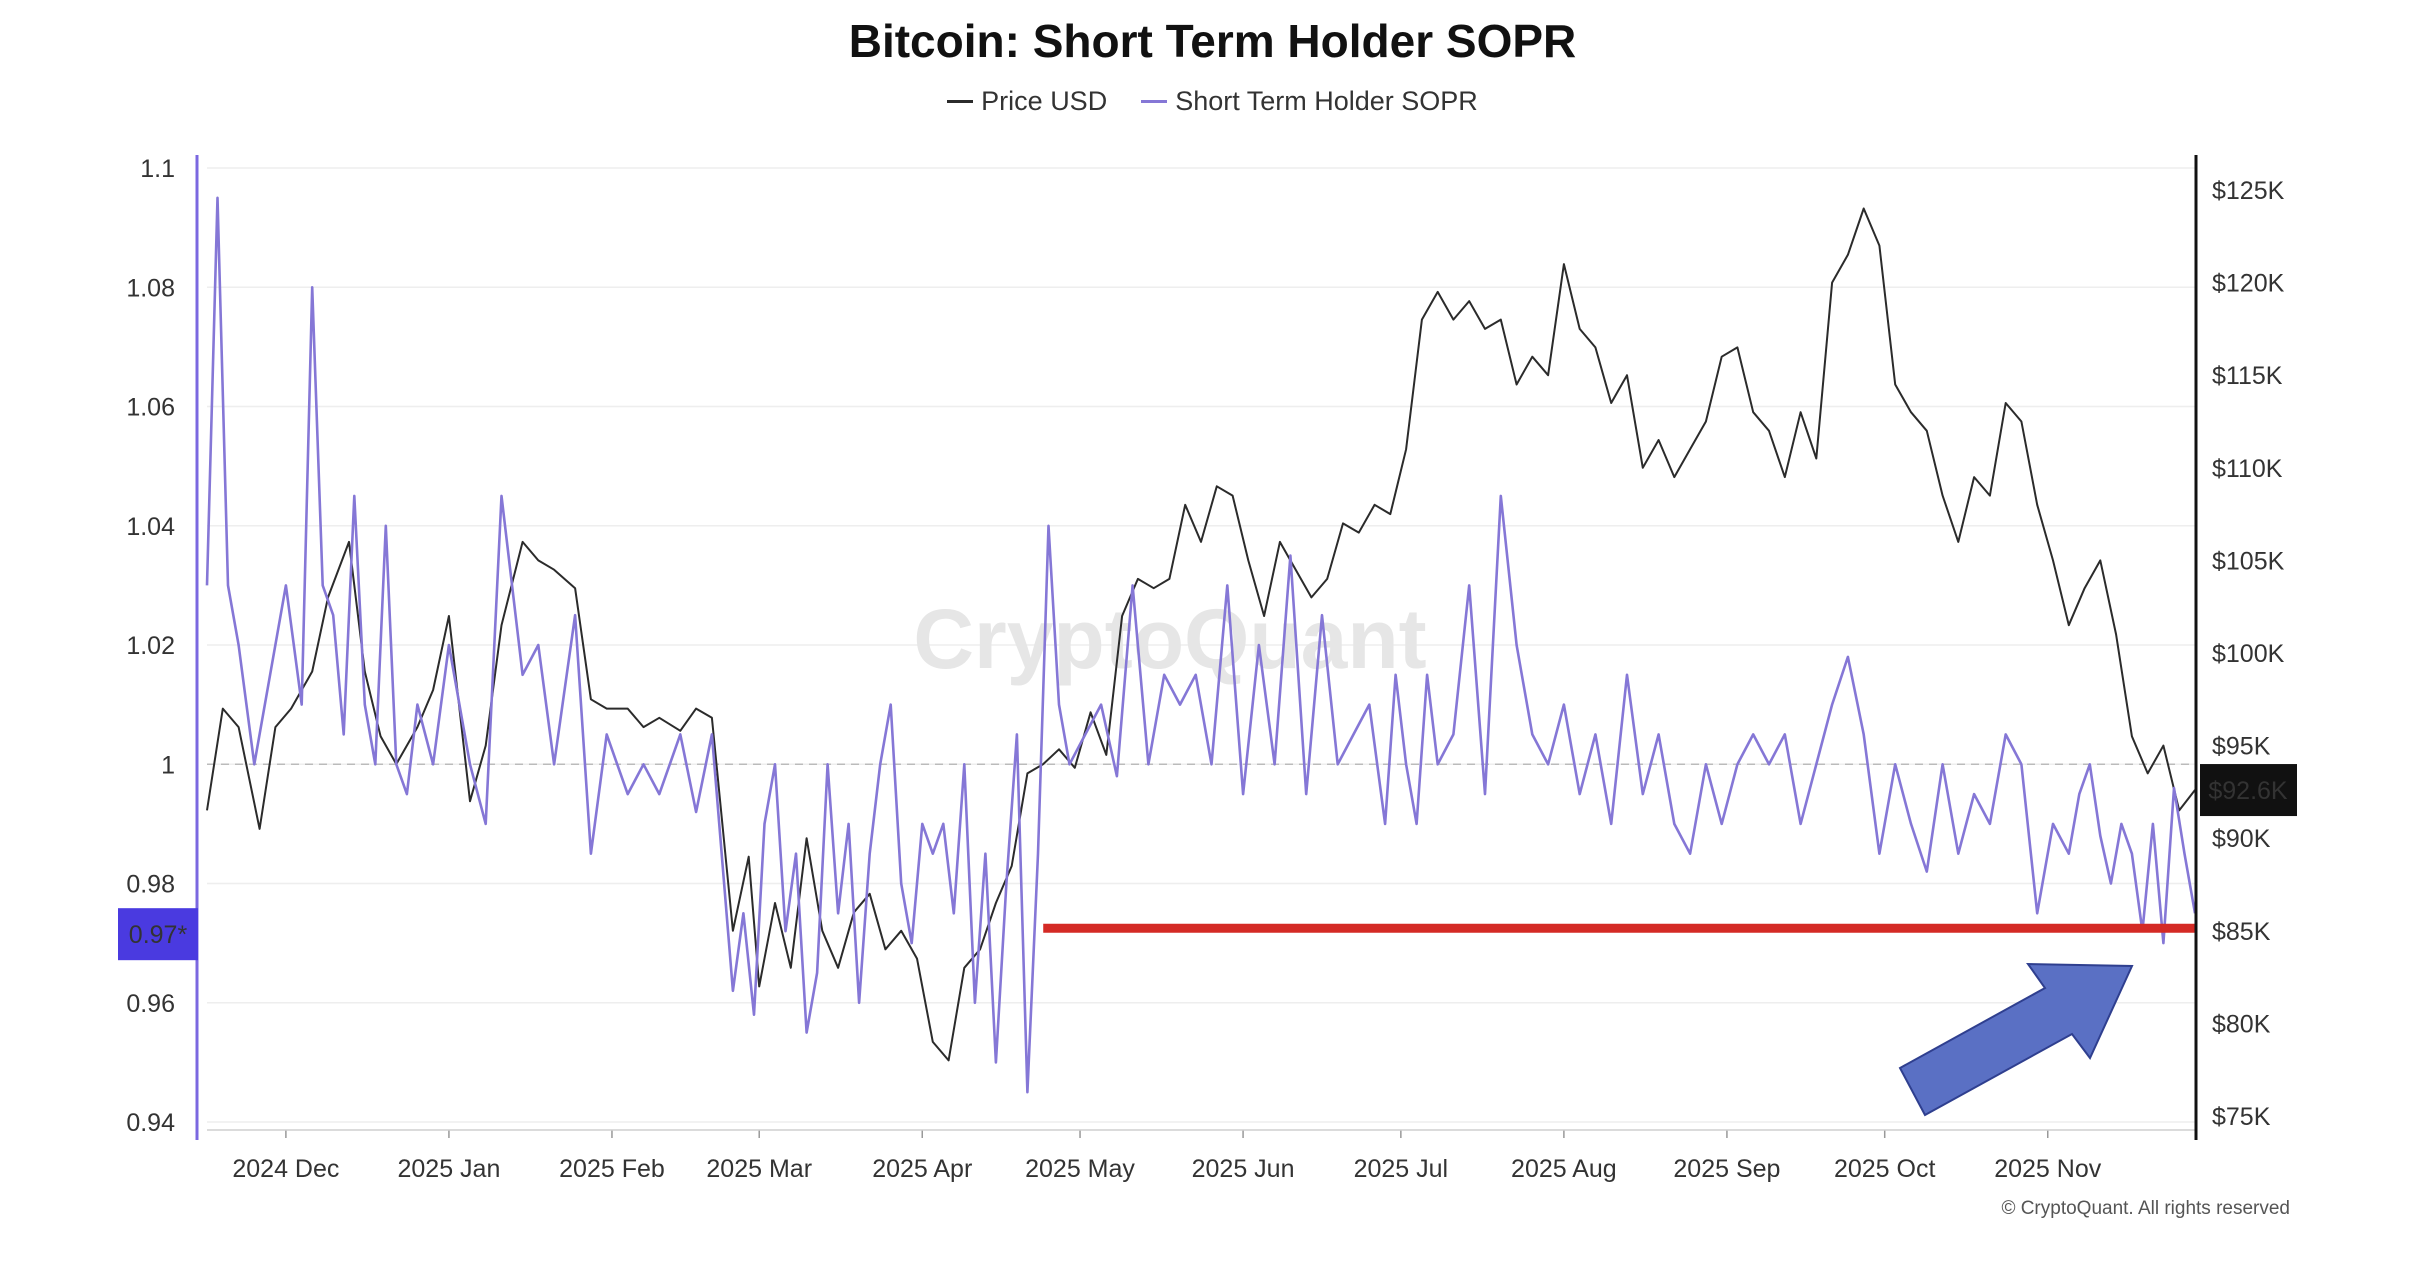 This screenshot has width=2425, height=1284. I want to click on y-left-tick-label: 0.94, so click(150, 1123).